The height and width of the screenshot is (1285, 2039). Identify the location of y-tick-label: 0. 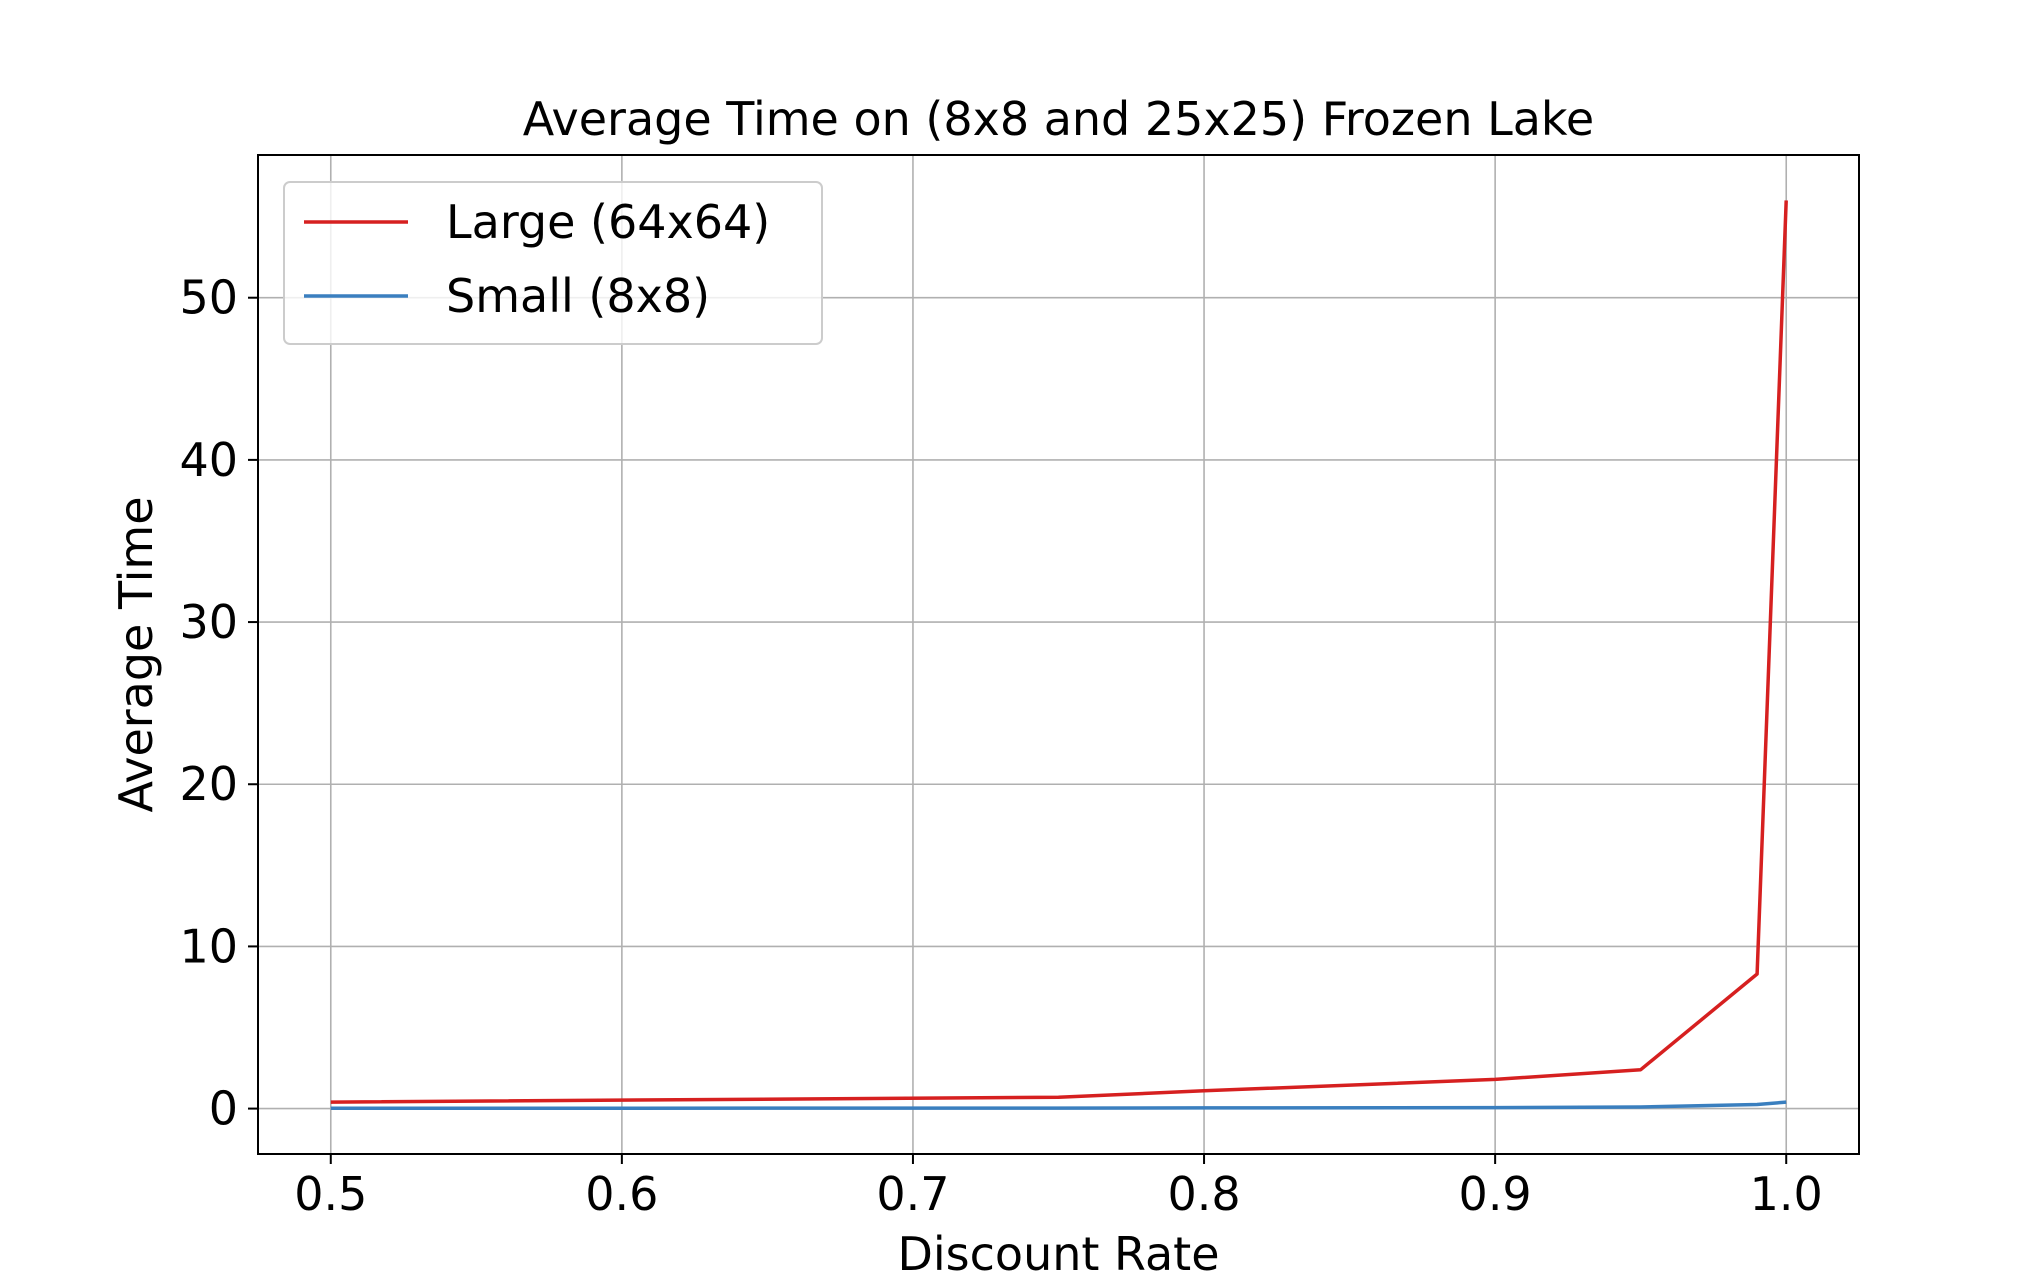
(223, 1109).